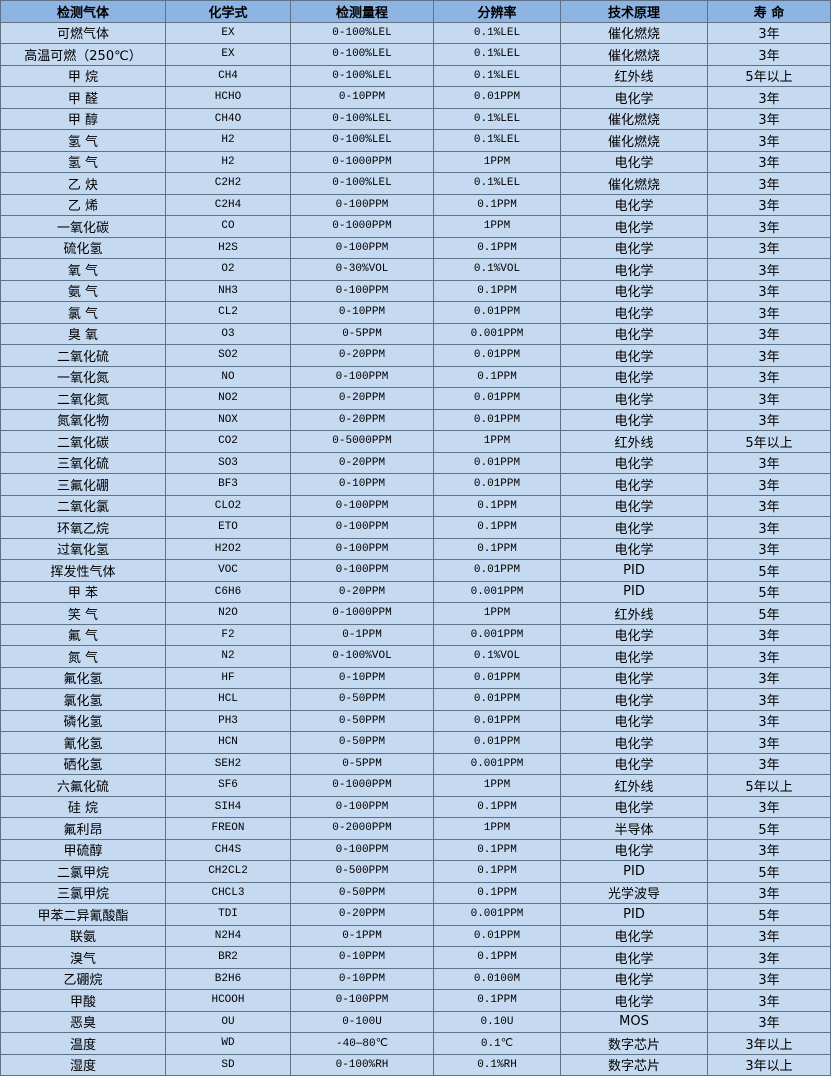 Image resolution: width=831 pixels, height=1076 pixels. What do you see at coordinates (83, 97) in the screenshot?
I see `cell-gas: 甲 醛` at bounding box center [83, 97].